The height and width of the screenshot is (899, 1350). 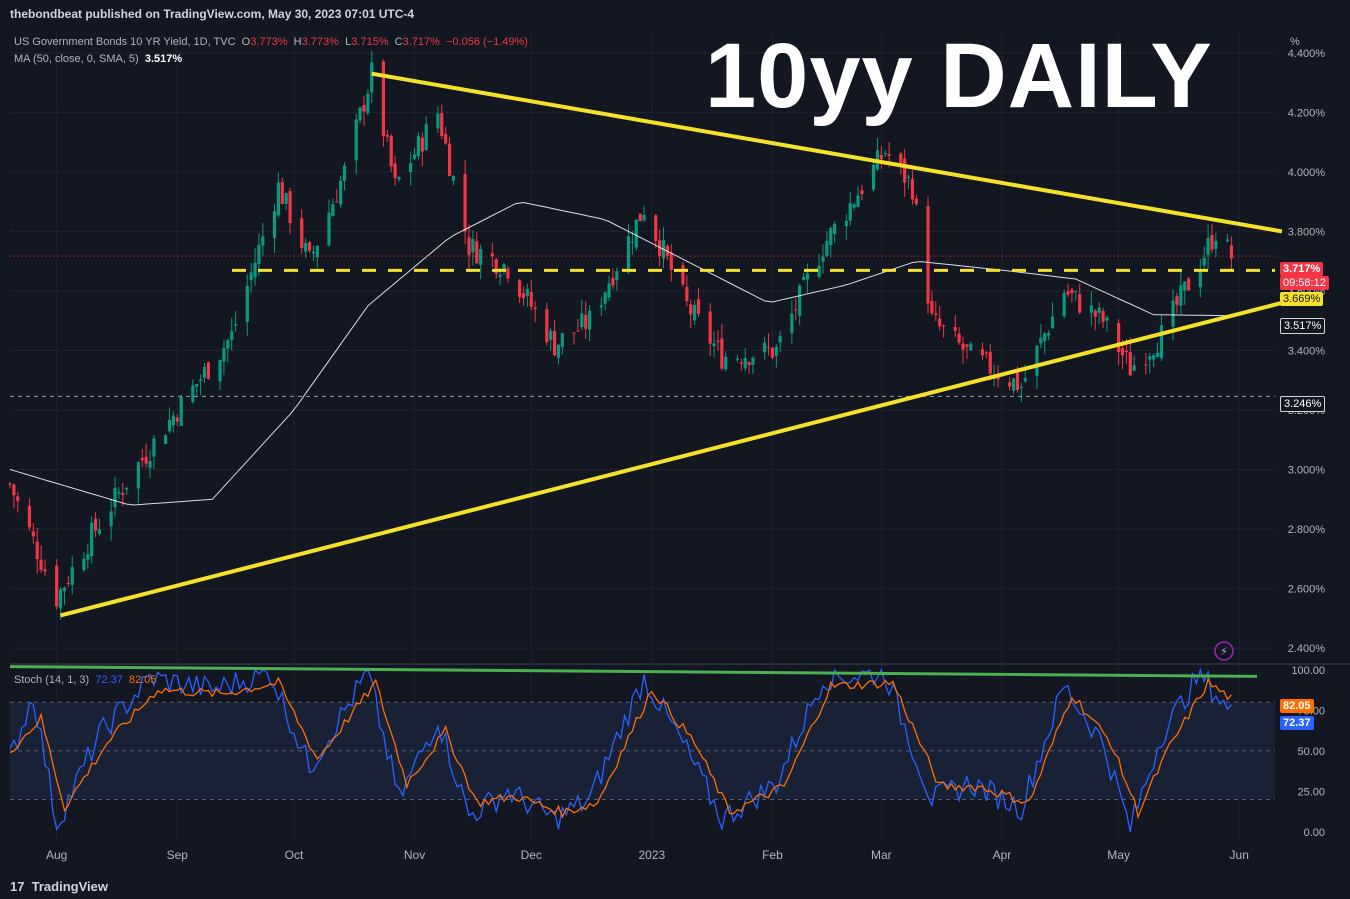 I want to click on stoch-tick-label: 50.00, so click(x=1311, y=752).